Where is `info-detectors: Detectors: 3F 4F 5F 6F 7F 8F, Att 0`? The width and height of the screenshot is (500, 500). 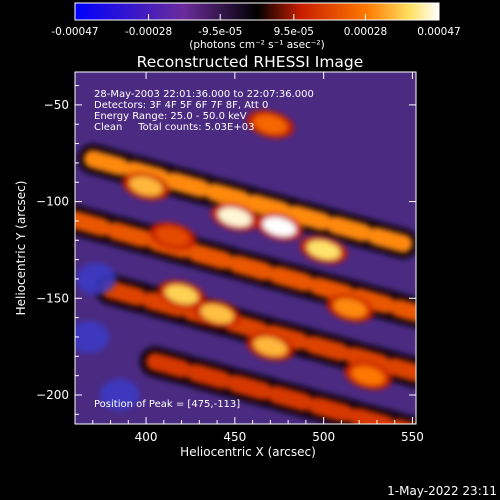
info-detectors: Detectors: 3F 4F 5F 6F 7F 8F, Att 0 is located at coordinates (181, 105).